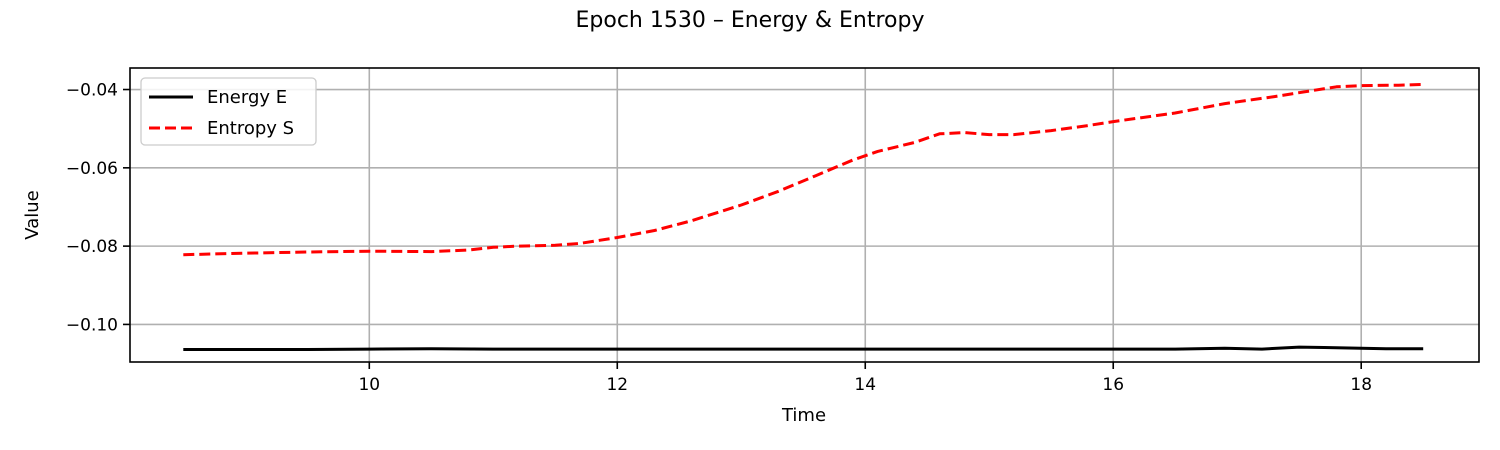 The height and width of the screenshot is (450, 1500). What do you see at coordinates (250, 128) in the screenshot?
I see `legend-label: Entropy S` at bounding box center [250, 128].